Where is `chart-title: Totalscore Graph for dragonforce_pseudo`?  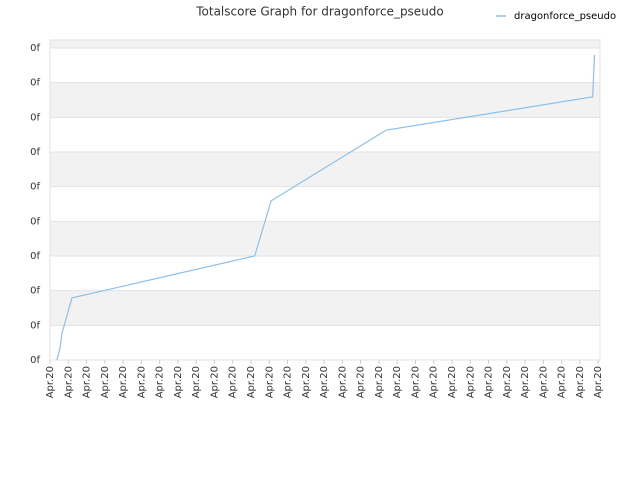 chart-title: Totalscore Graph for dragonforce_pseudo is located at coordinates (319, 12).